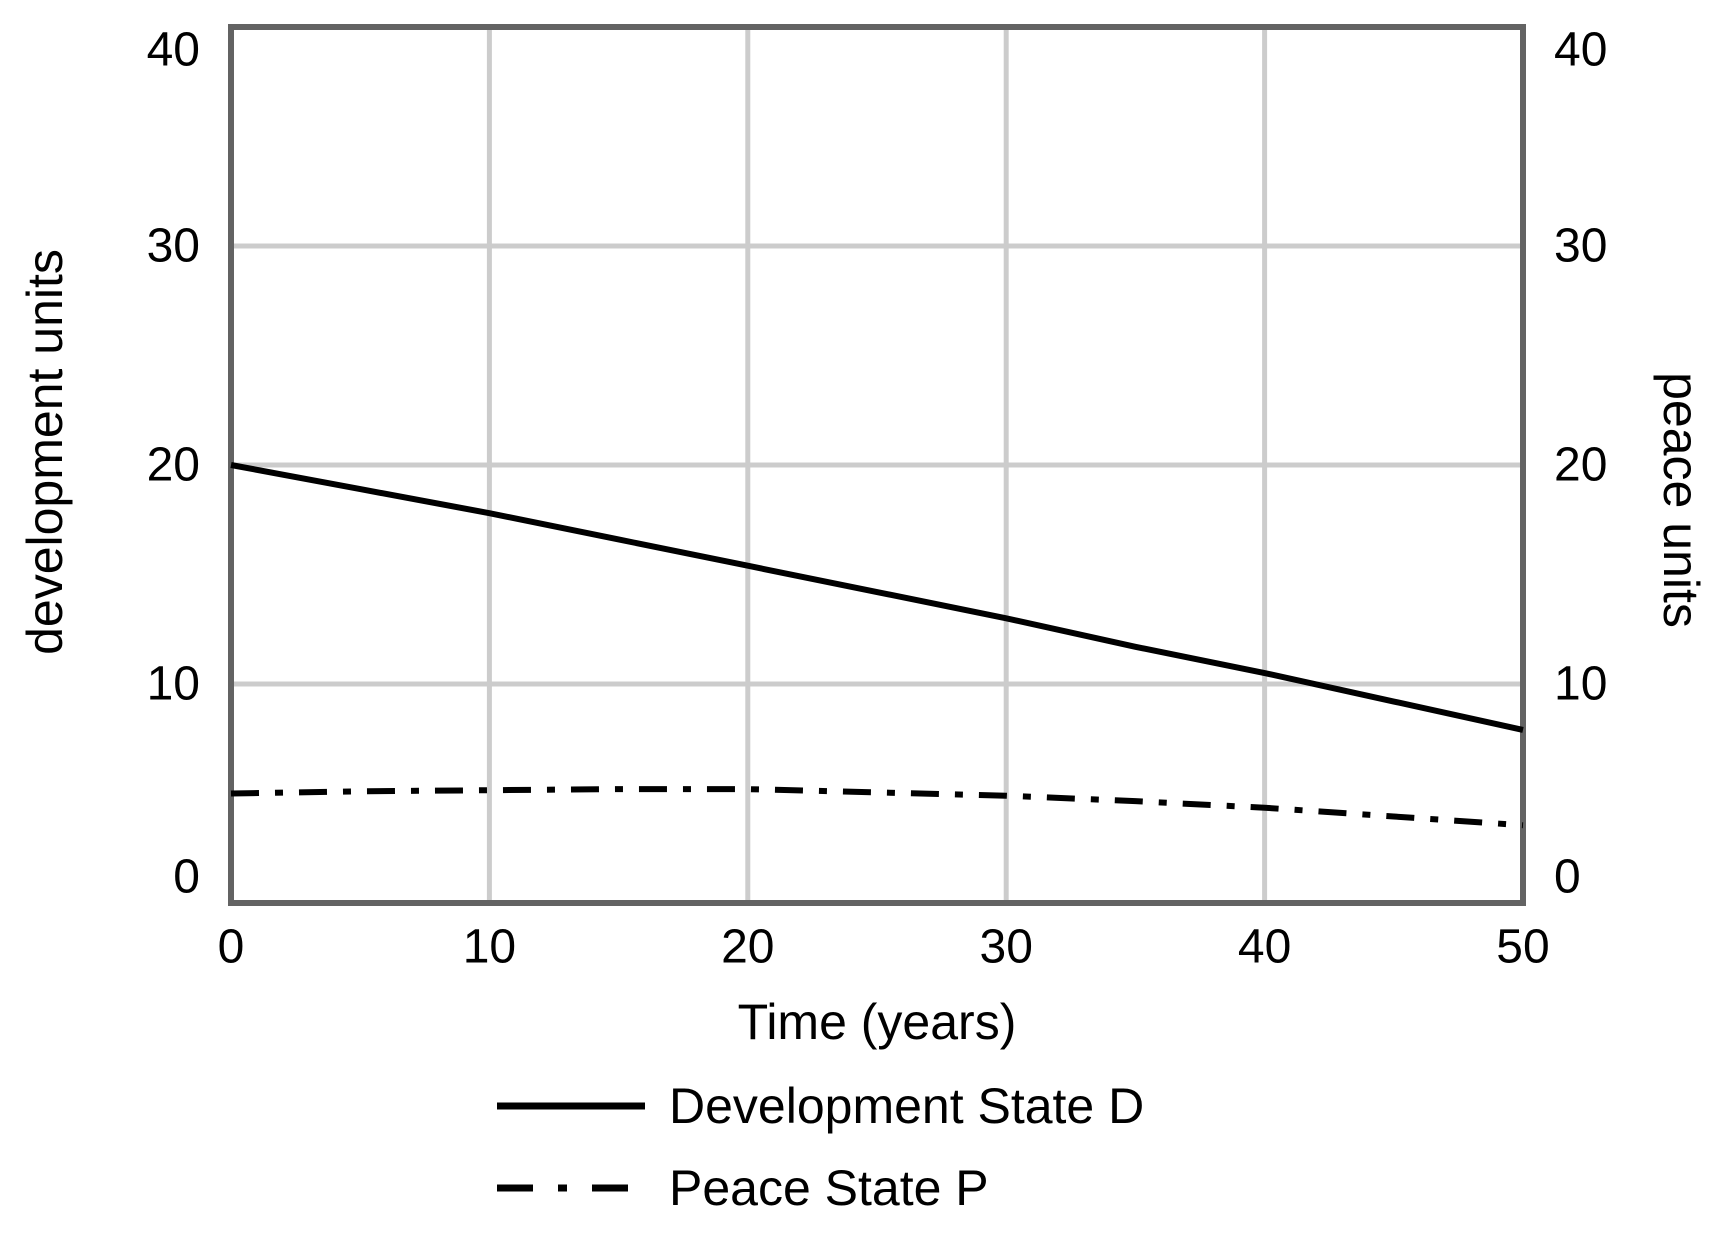  I want to click on y-tick-label-right: 0, so click(1567, 877).